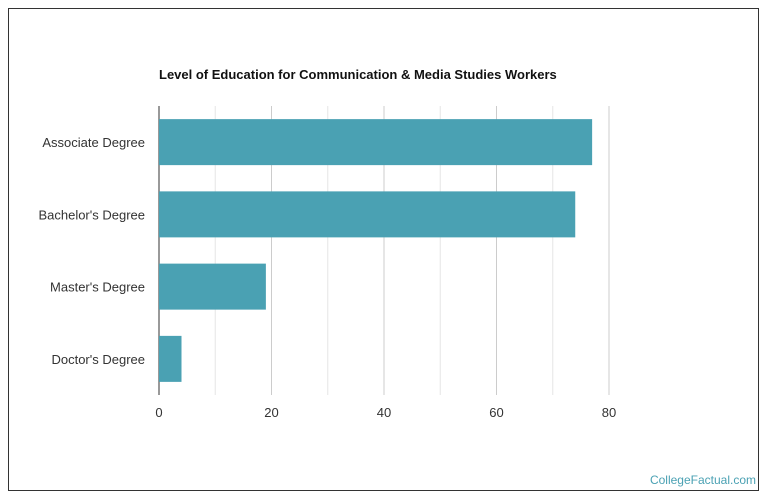 Image resolution: width=770 pixels, height=503 pixels. I want to click on x-tick-labels: 0 20 40 60 80, so click(385, 412).